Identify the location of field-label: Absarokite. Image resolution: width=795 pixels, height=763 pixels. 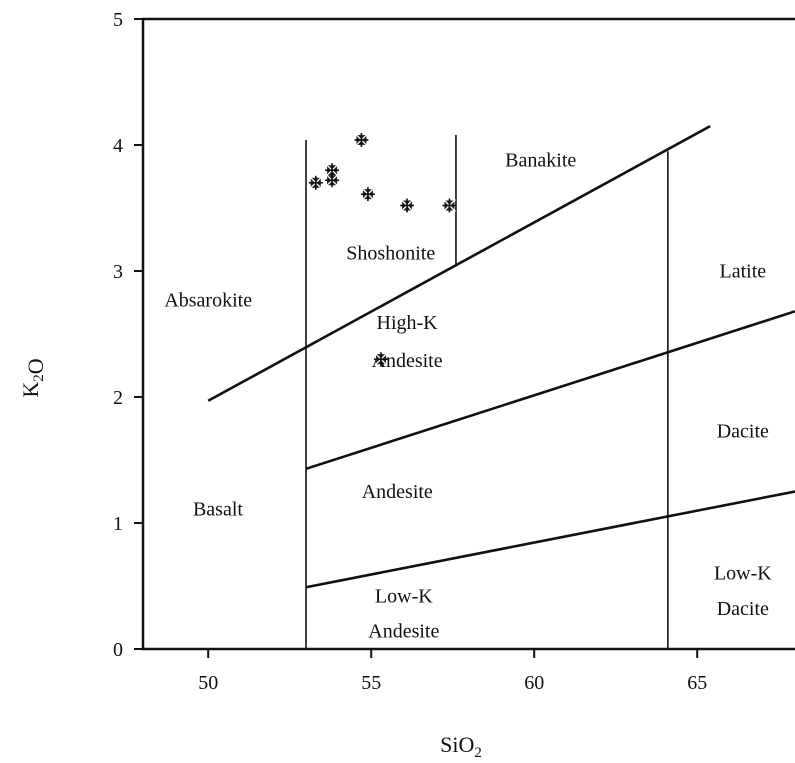
(208, 300).